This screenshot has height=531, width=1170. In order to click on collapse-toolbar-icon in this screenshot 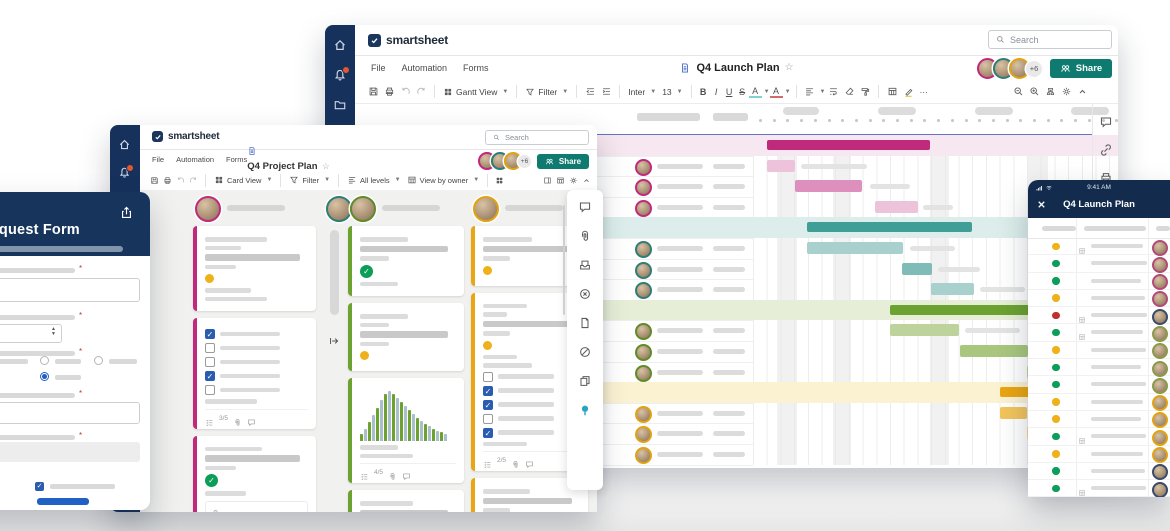, I will do `click(1082, 91)`.